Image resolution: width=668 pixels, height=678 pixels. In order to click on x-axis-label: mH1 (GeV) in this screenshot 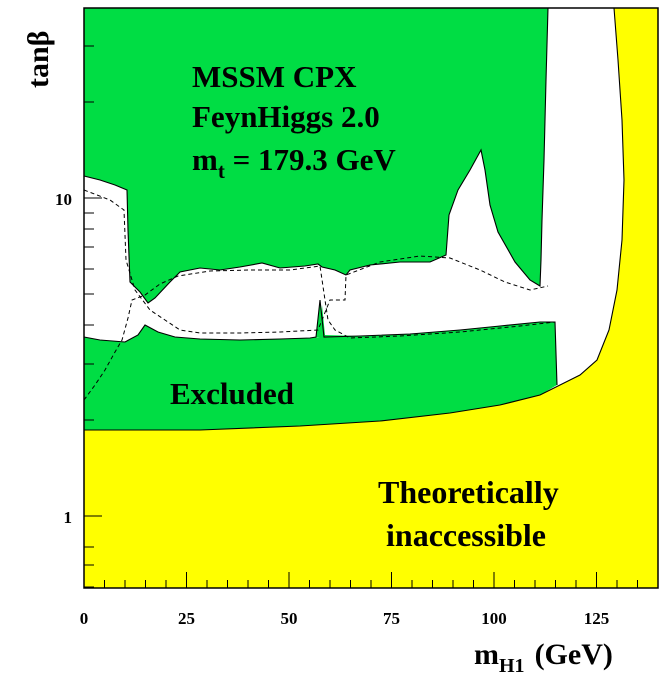, I will do `click(543, 657)`.